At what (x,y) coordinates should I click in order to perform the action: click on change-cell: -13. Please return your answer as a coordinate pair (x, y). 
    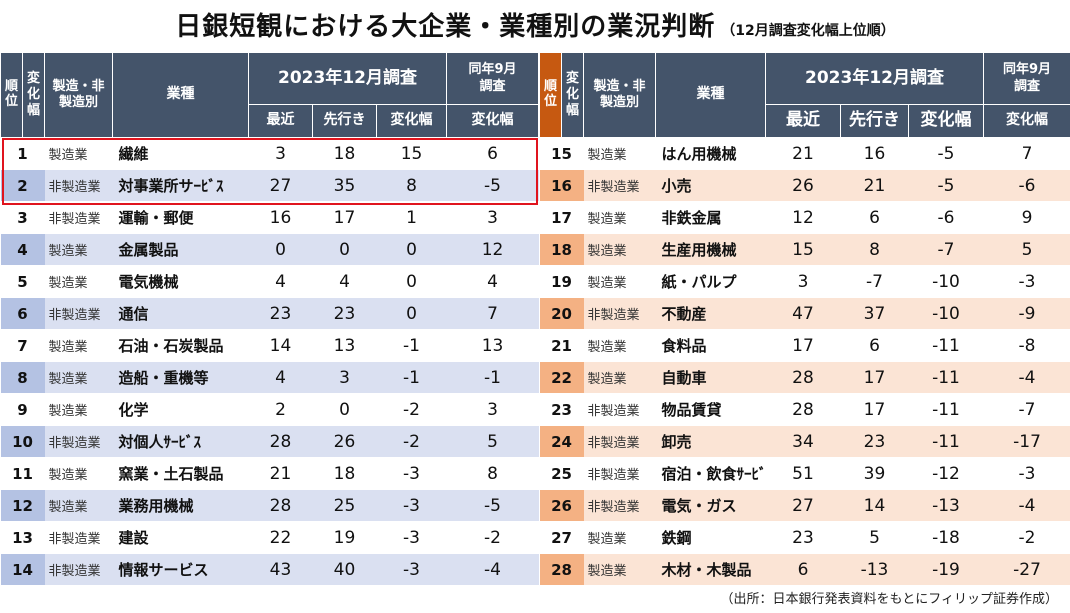
    Looking at the image, I should click on (946, 505).